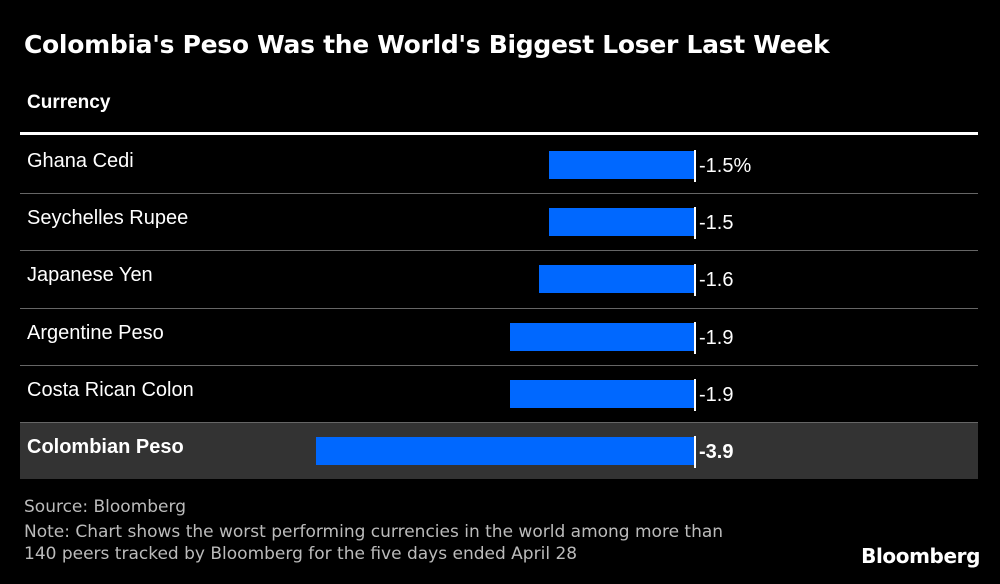 This screenshot has width=1000, height=584. What do you see at coordinates (725, 166) in the screenshot?
I see `value-label-ghana-cedi: -1.5%` at bounding box center [725, 166].